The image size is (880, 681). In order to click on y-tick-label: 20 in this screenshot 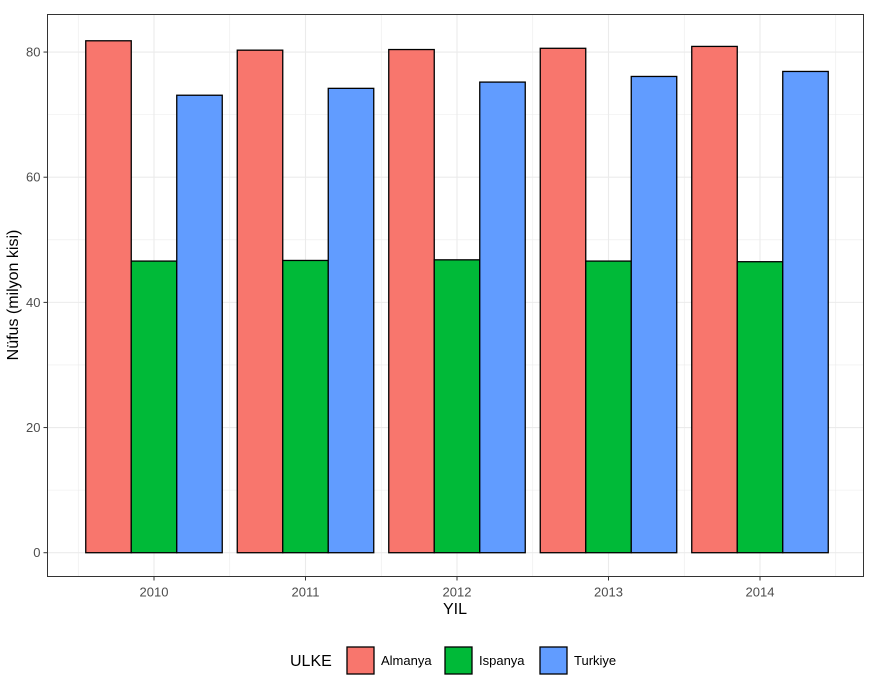, I will do `click(33, 427)`.